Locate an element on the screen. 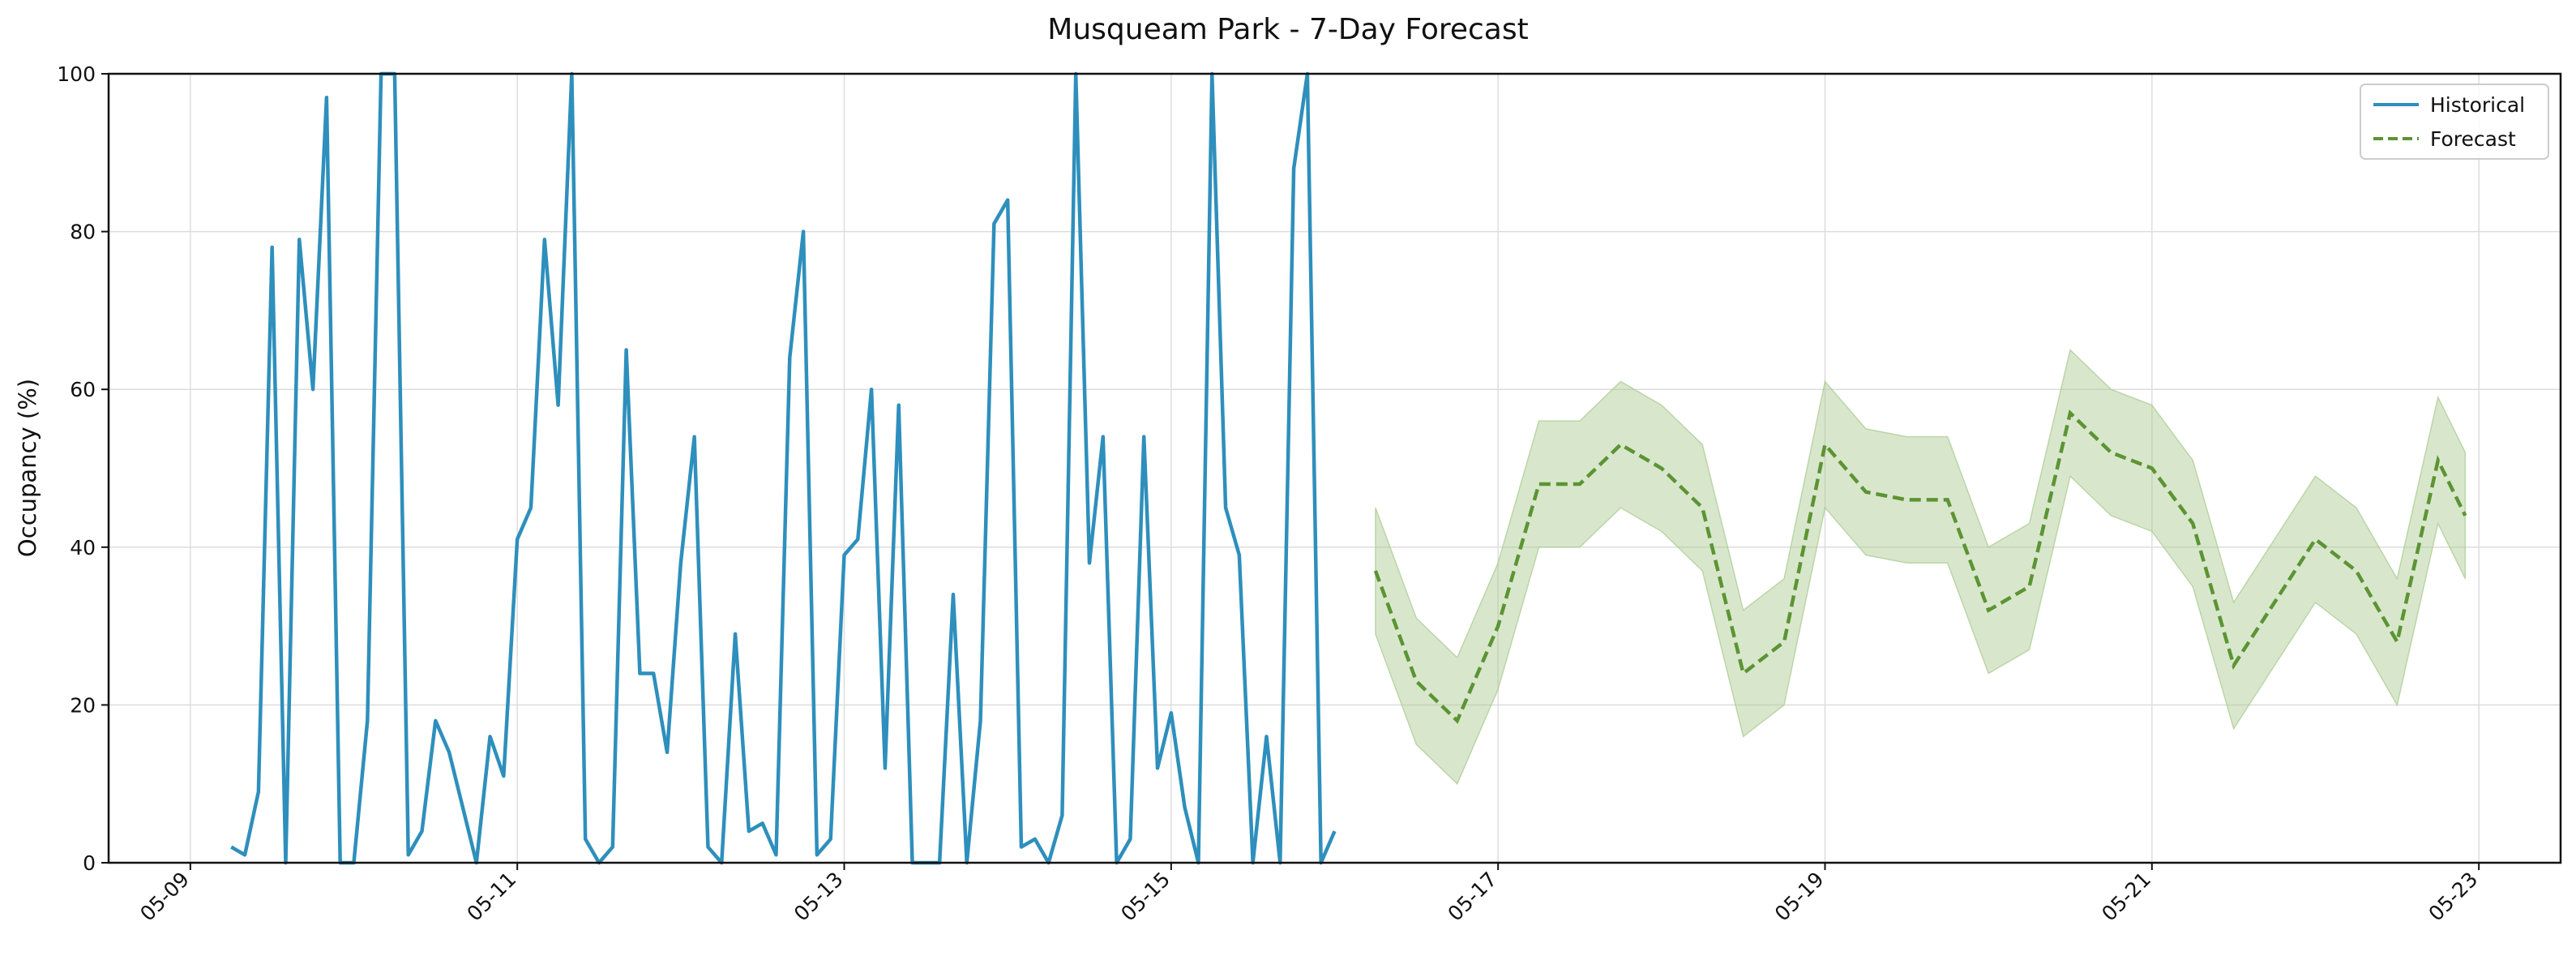 The height and width of the screenshot is (956, 2576). y-tick-label: 60 is located at coordinates (83, 389).